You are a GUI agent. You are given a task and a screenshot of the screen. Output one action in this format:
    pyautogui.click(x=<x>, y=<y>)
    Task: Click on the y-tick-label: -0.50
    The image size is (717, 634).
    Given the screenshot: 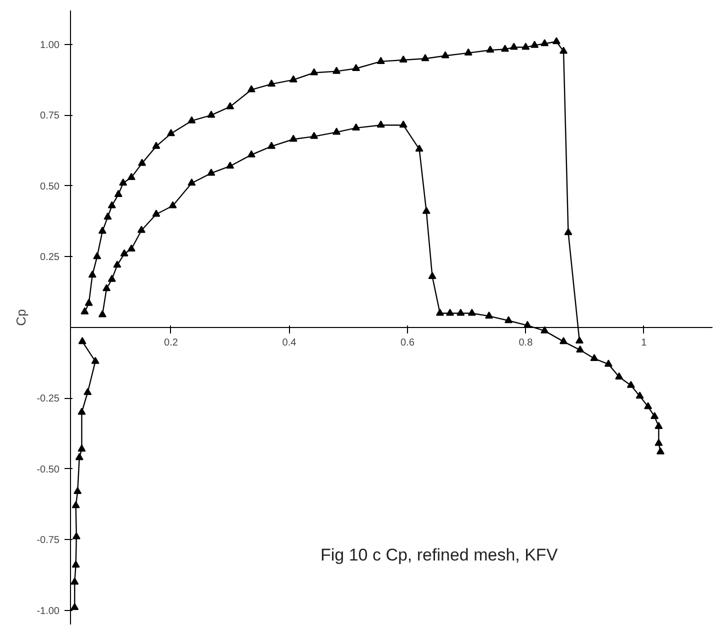 What is the action you would take?
    pyautogui.click(x=48, y=470)
    